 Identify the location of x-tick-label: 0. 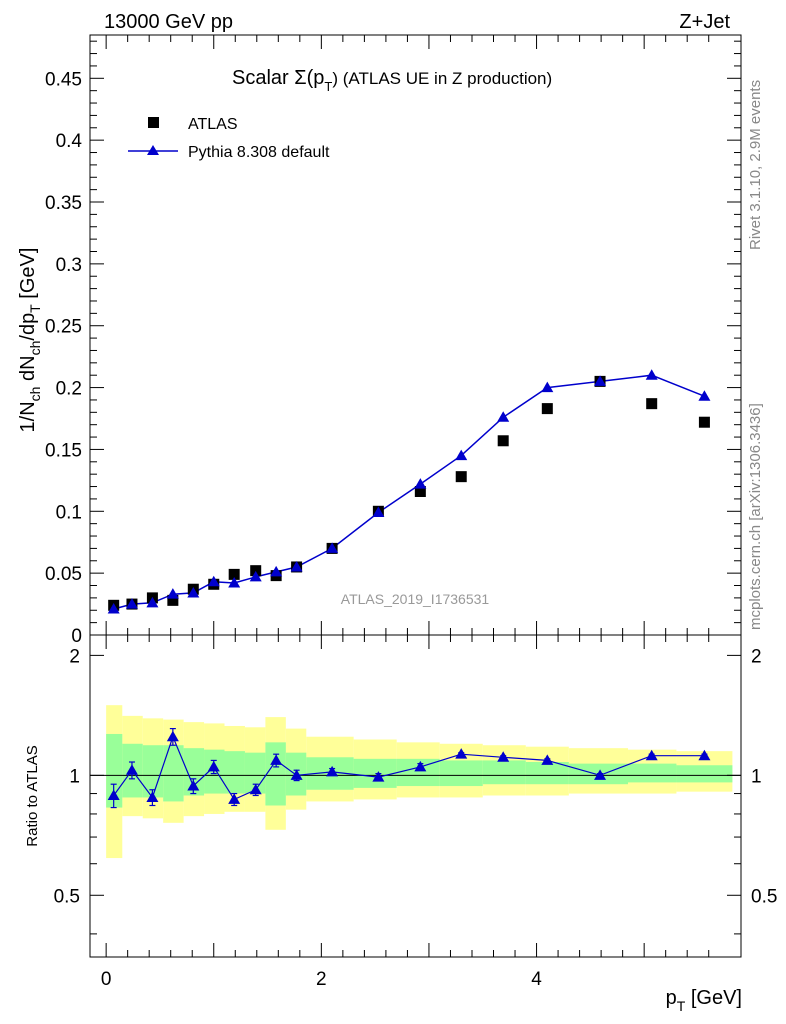
(106, 979).